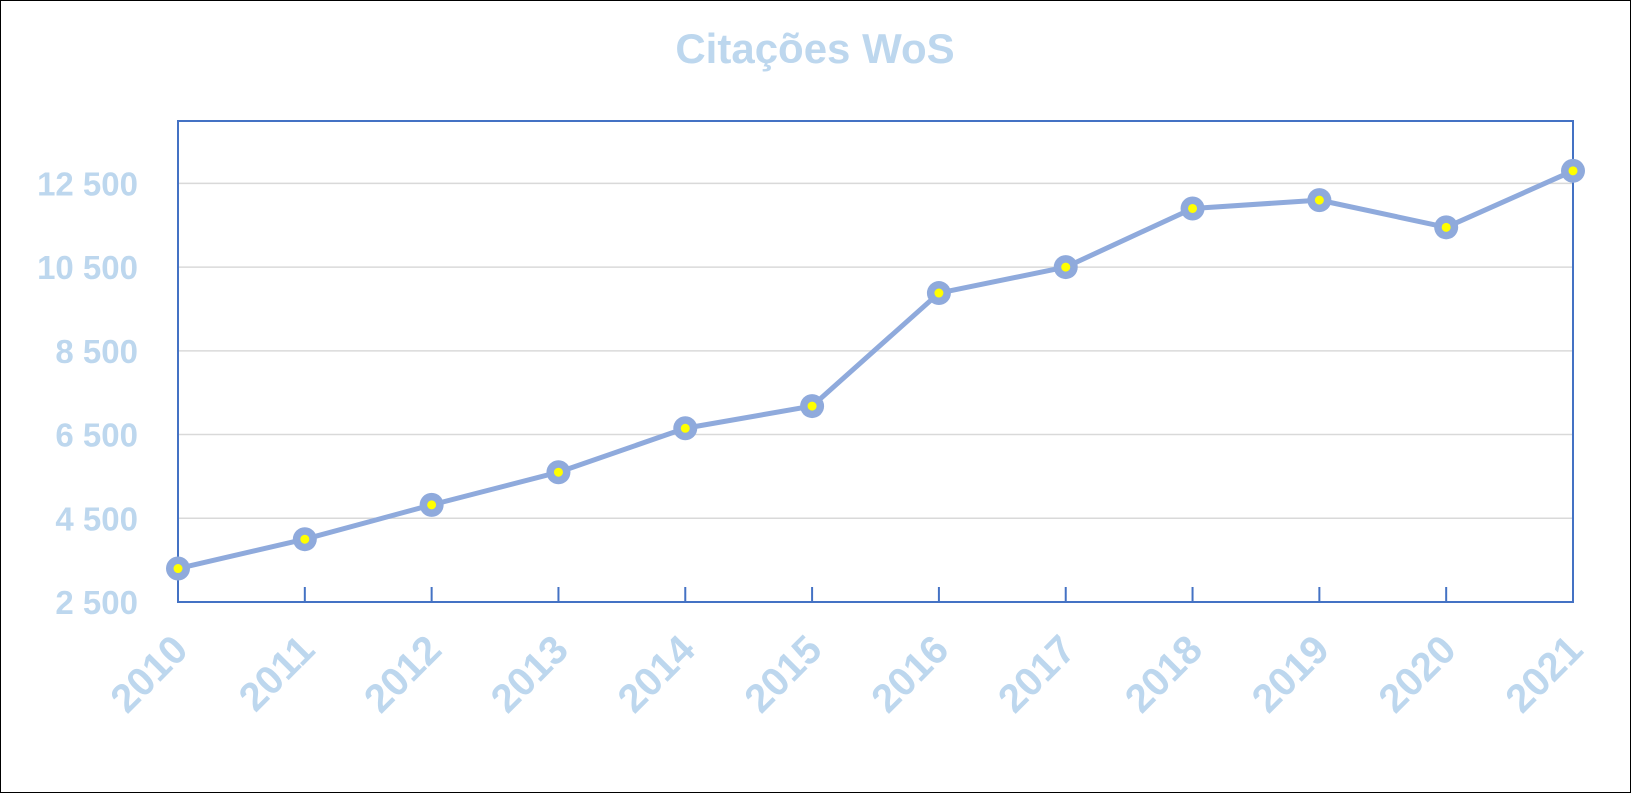 The width and height of the screenshot is (1631, 793). I want to click on y-tick-label-0: 2 500, so click(96, 602).